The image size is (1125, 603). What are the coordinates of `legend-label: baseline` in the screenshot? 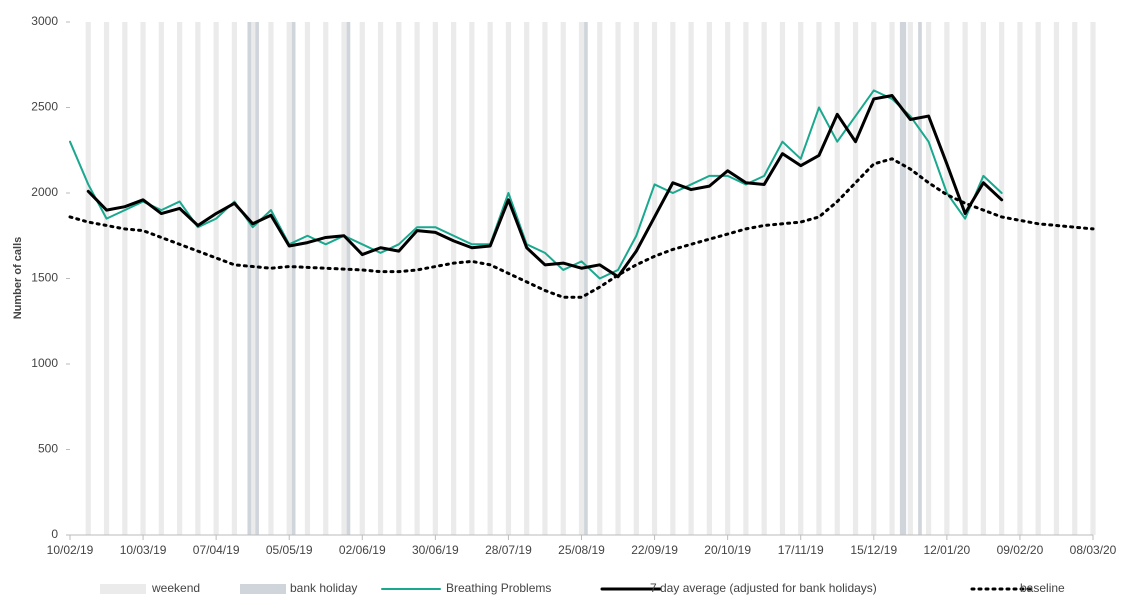 It's located at (1042, 588).